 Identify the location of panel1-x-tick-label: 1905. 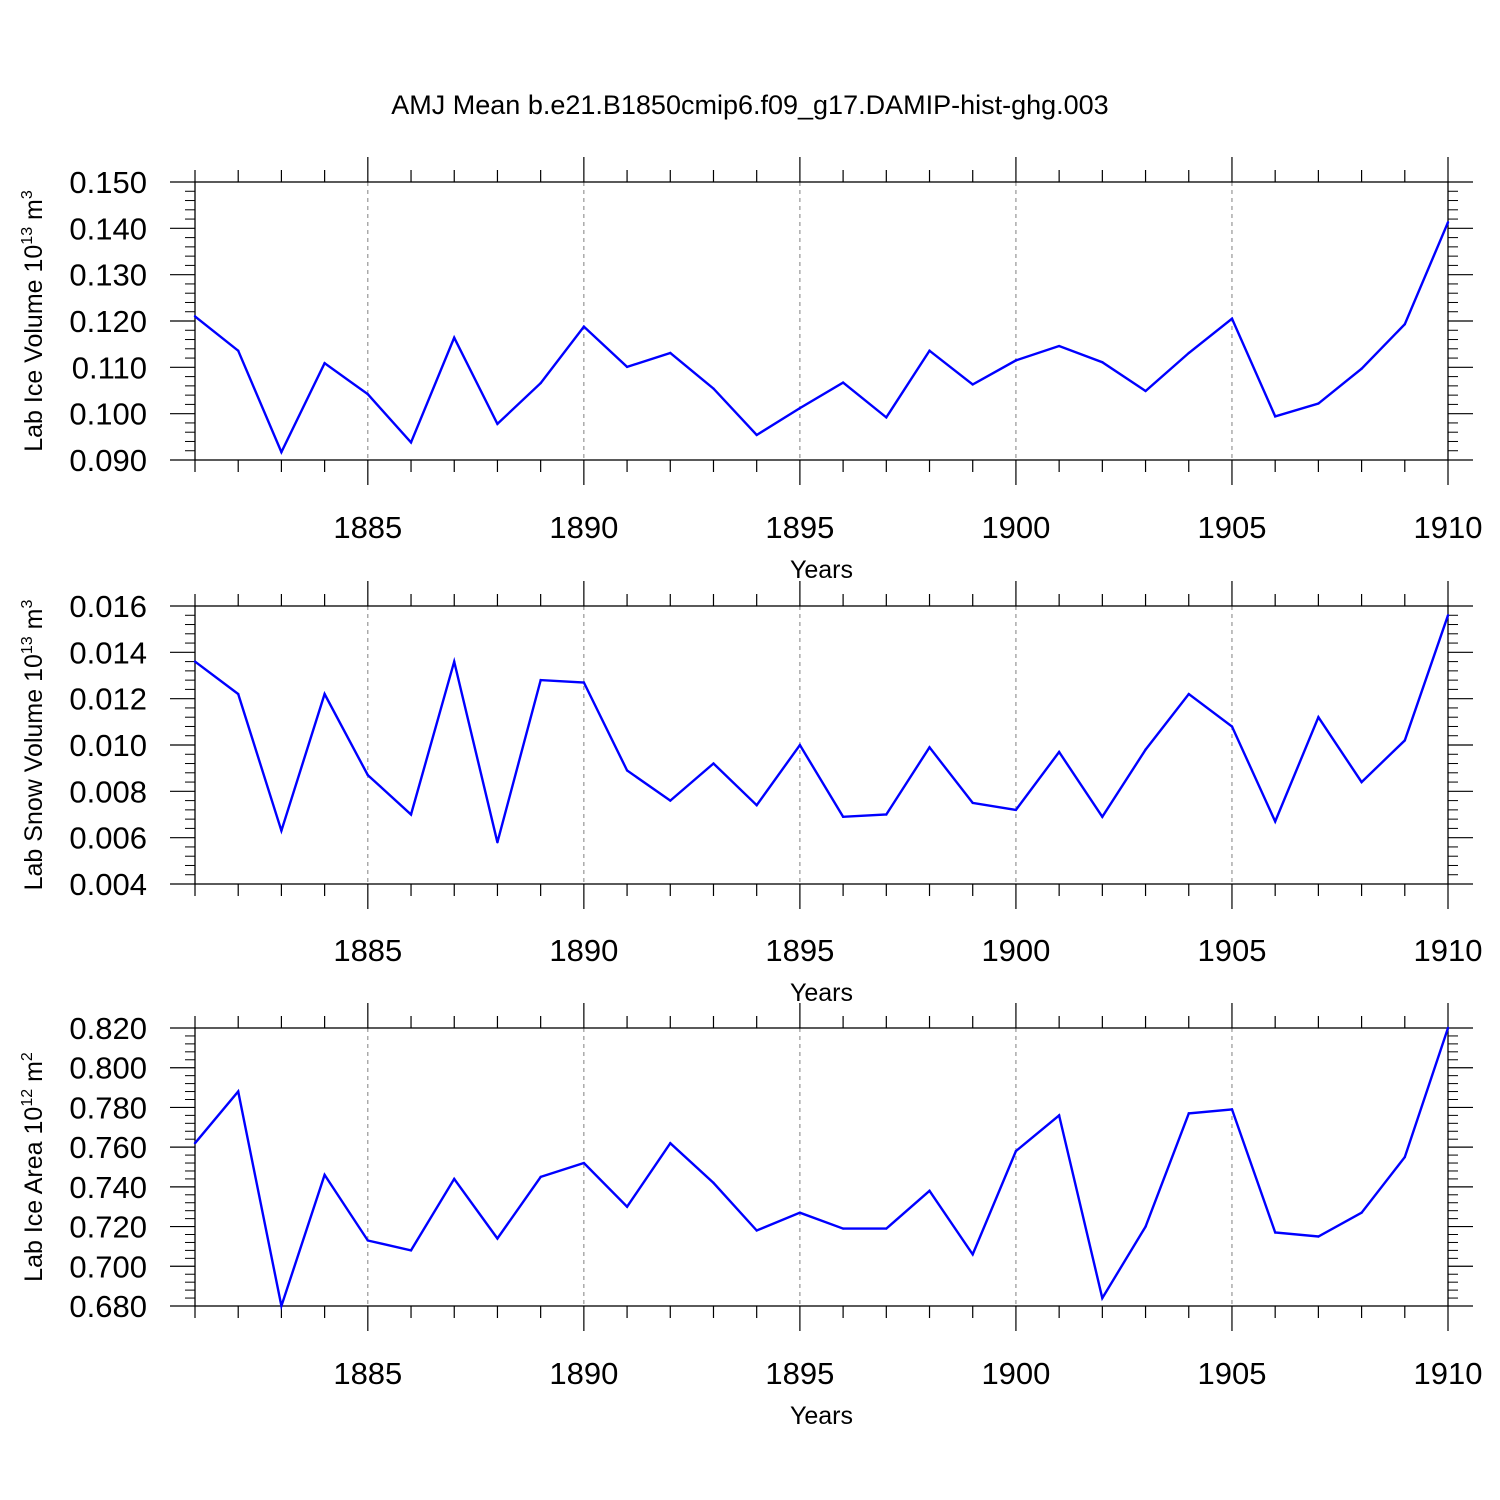
(1231, 527).